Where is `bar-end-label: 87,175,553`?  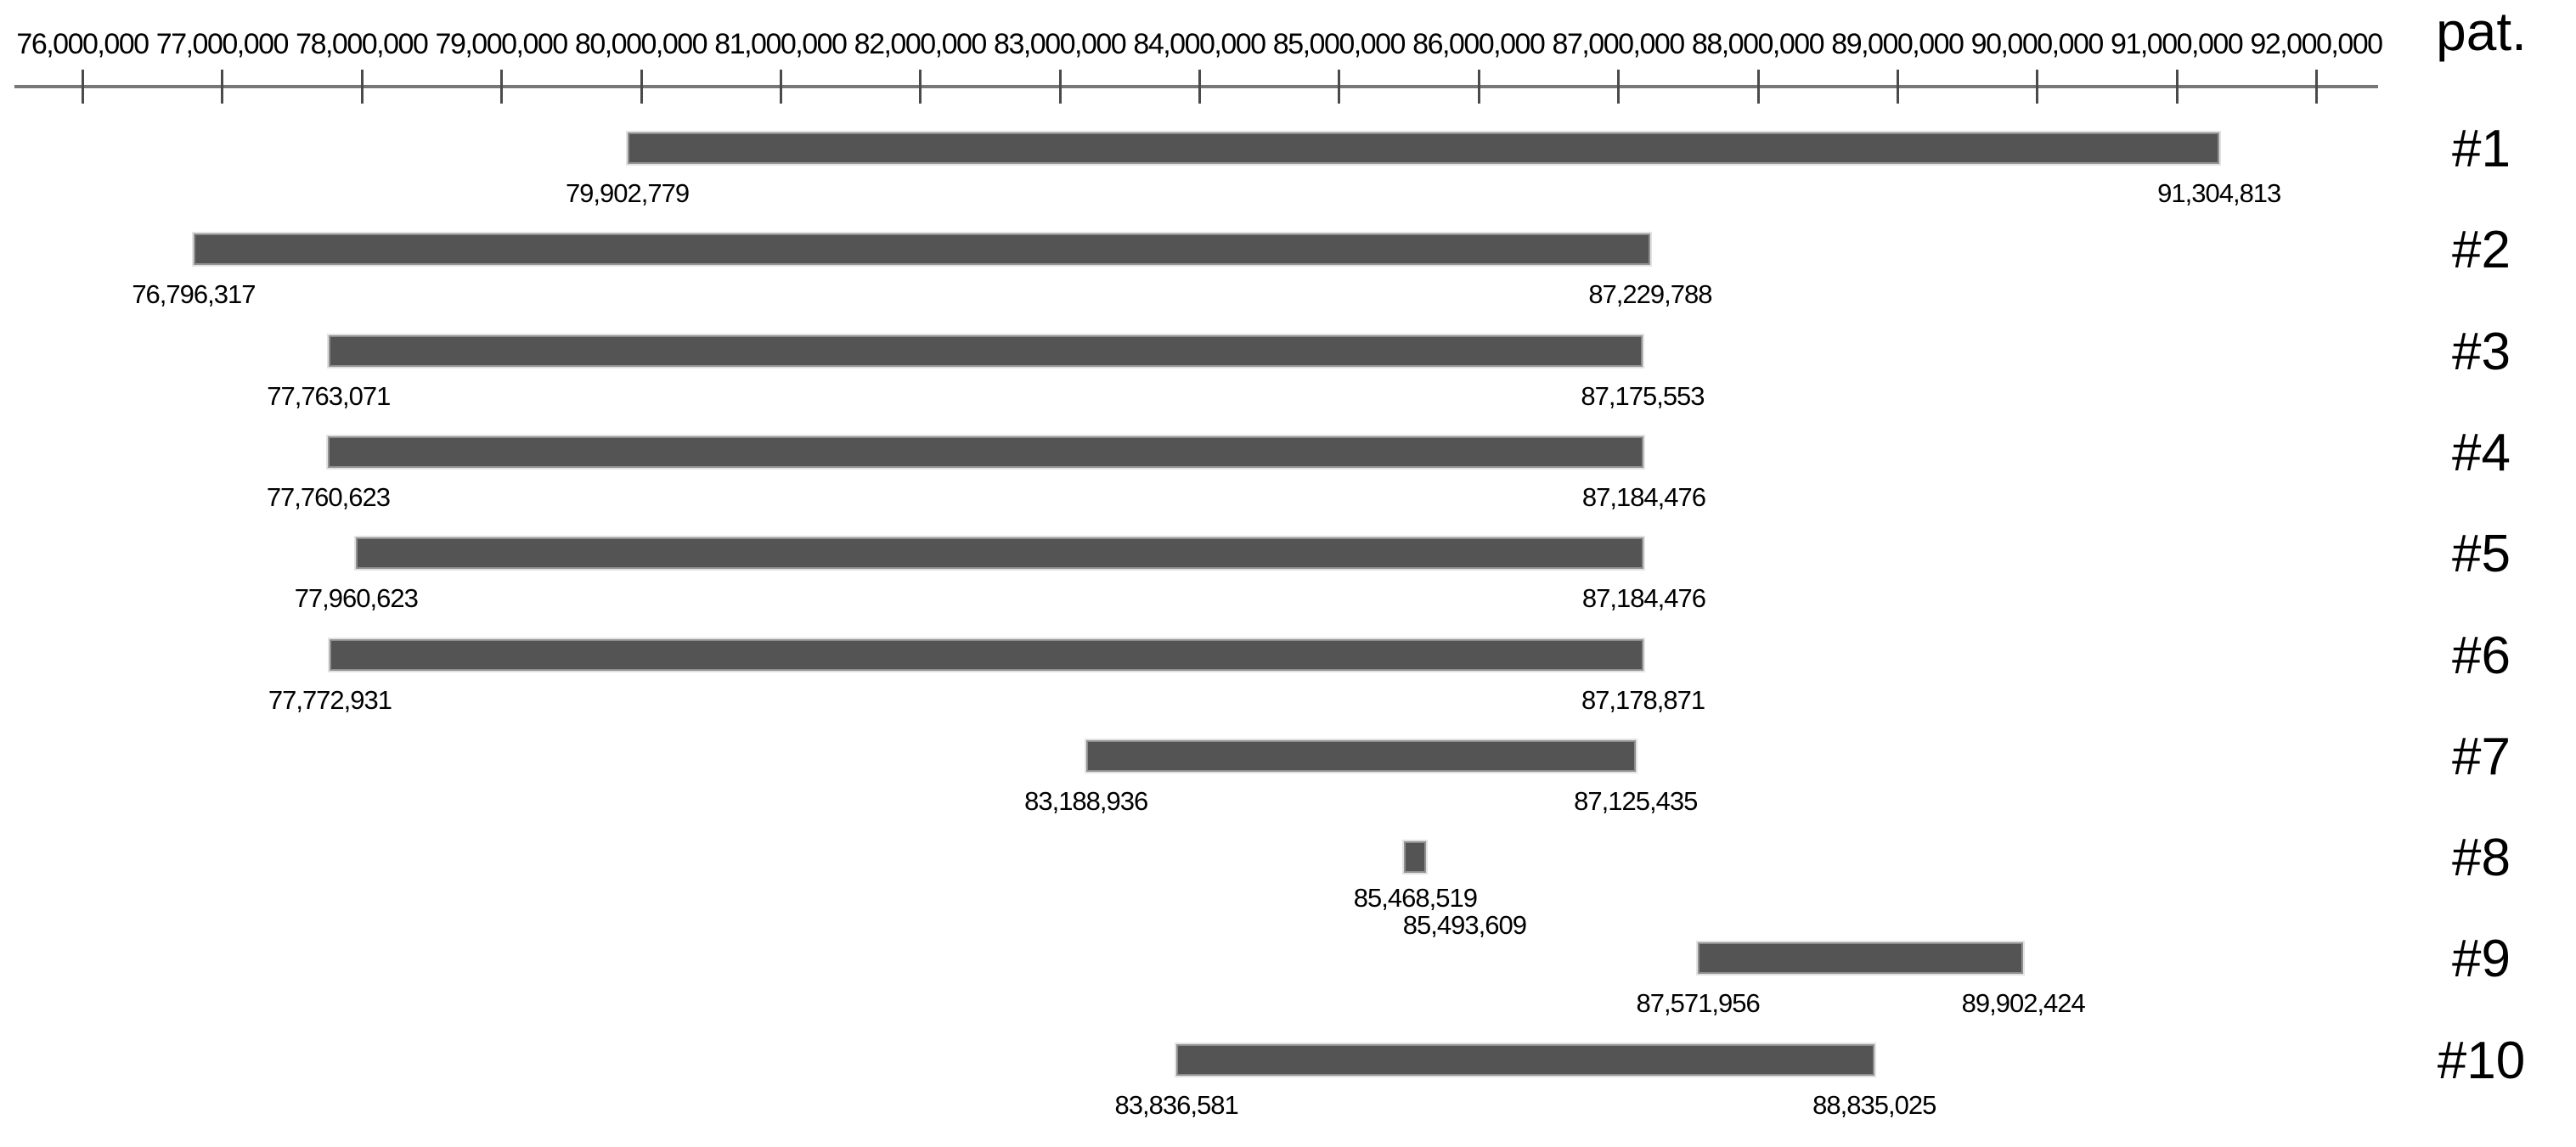
bar-end-label: 87,175,553 is located at coordinates (1643, 396).